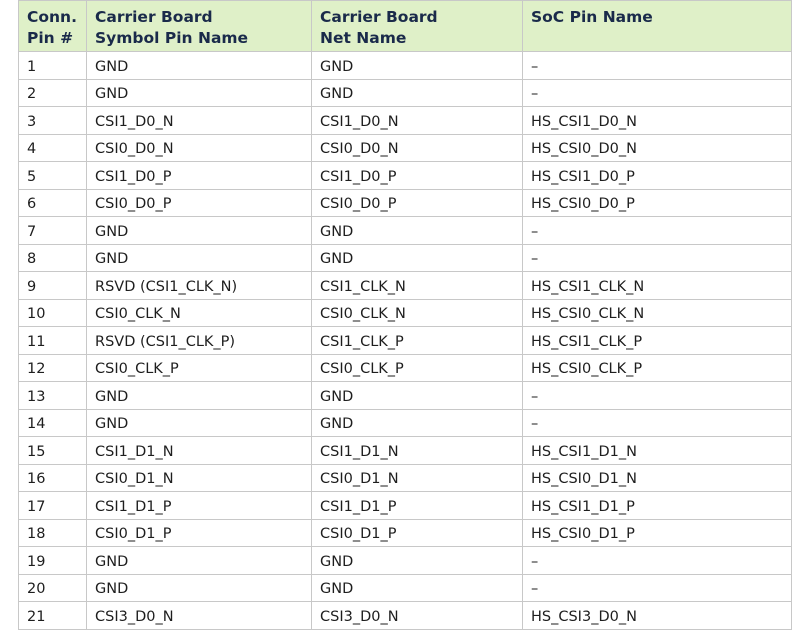 This screenshot has width=795, height=634. Describe the element at coordinates (405, 560) in the screenshot. I see `table-row: 19 GND GND –` at that location.